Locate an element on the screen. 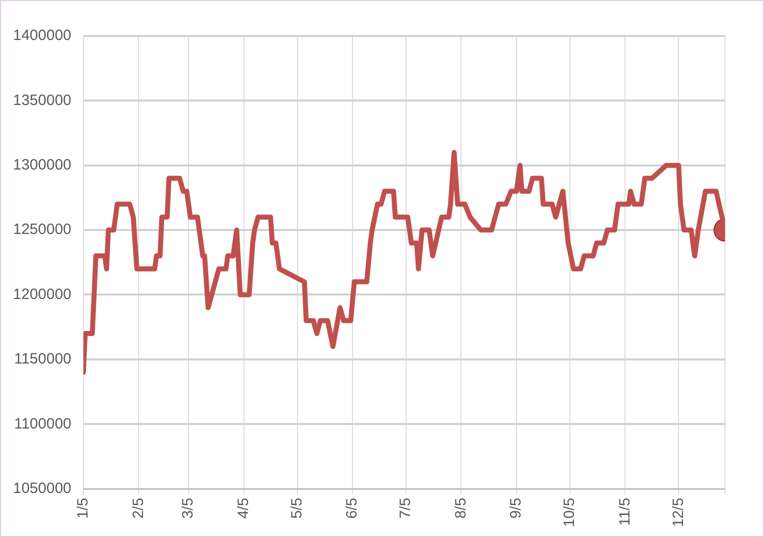 Image resolution: width=764 pixels, height=537 pixels. x-tick-label: 3/5 is located at coordinates (188, 508).